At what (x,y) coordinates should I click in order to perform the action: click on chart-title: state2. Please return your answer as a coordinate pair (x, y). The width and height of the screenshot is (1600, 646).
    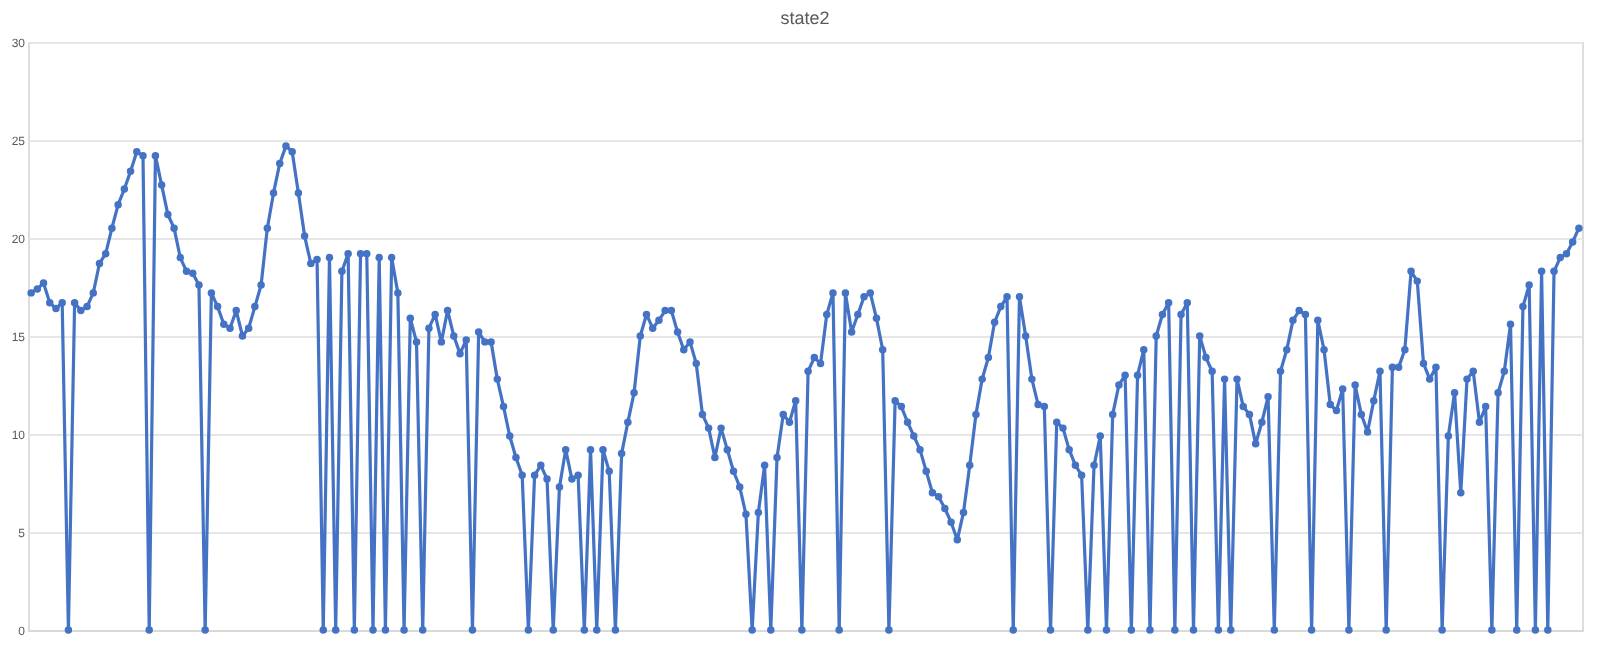
    Looking at the image, I should click on (805, 18).